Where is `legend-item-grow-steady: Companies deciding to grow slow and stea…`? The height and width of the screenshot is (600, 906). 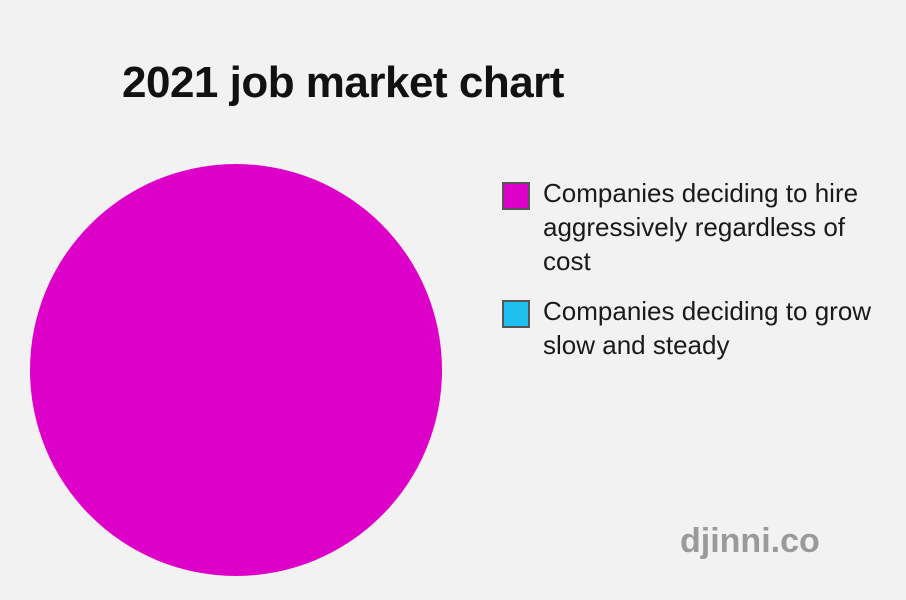
legend-item-grow-steady: Companies deciding to grow slow and stea… is located at coordinates (687, 328).